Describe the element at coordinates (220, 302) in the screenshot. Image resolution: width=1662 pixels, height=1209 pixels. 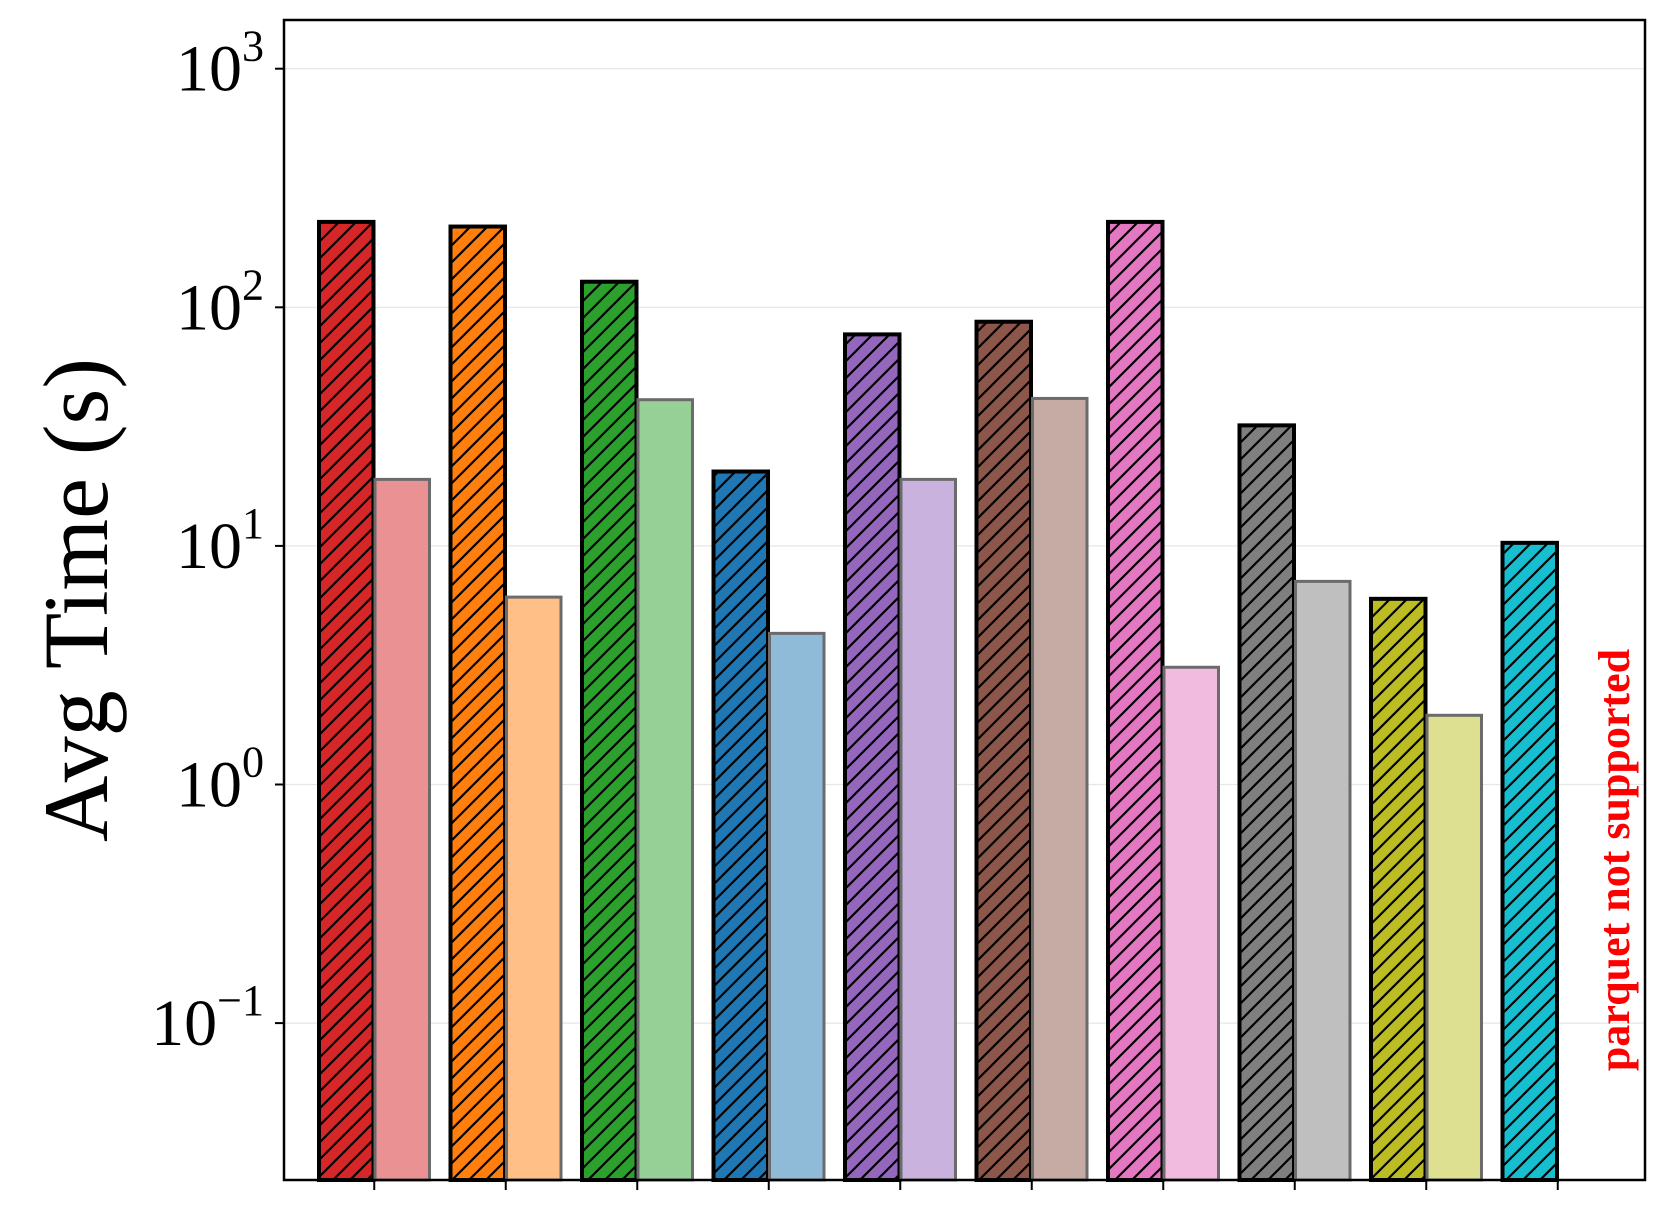
I see `y-tick-label: 10²` at that location.